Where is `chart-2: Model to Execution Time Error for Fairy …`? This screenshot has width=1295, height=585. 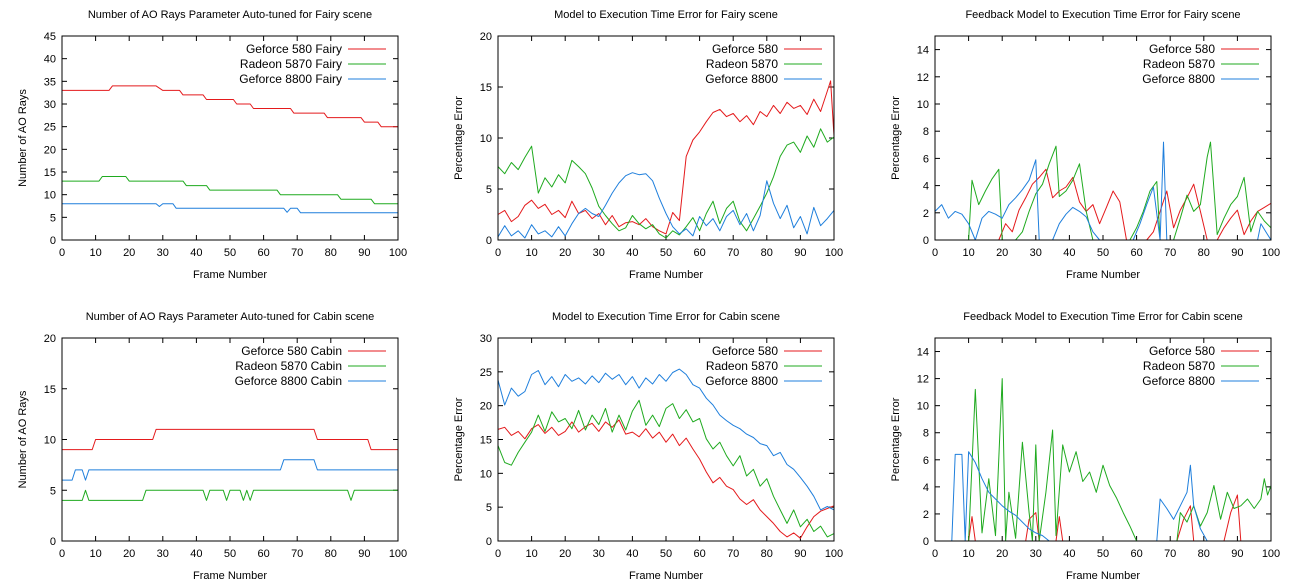 chart-2: Model to Execution Time Error for Fairy … is located at coordinates (648, 145).